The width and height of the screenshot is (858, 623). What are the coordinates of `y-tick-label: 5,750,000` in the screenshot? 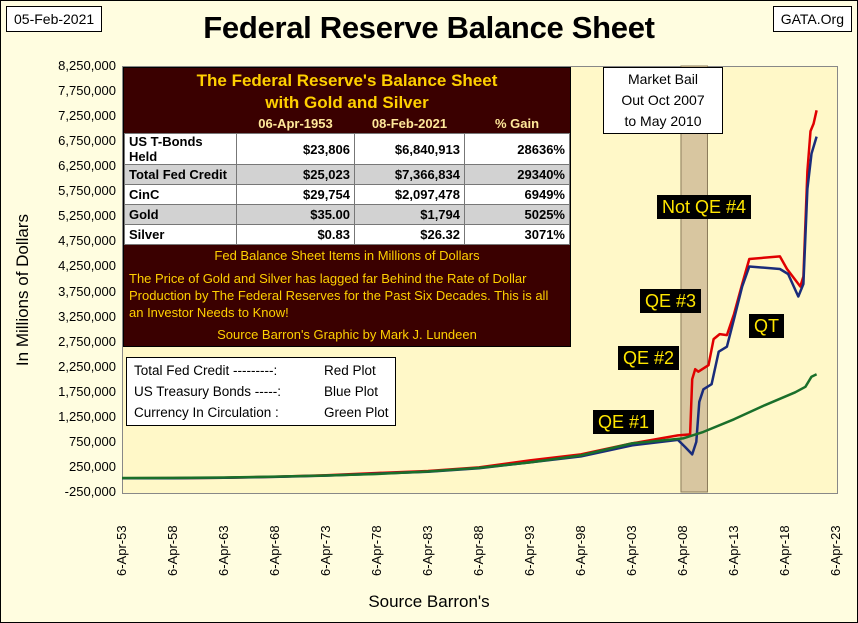 It's located at (87, 191).